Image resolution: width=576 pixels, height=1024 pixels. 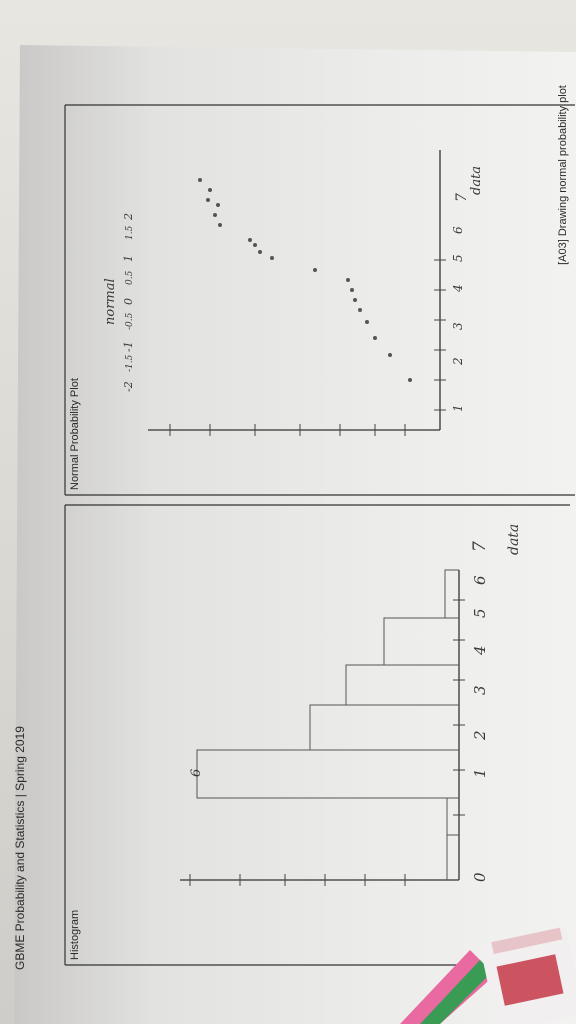 What do you see at coordinates (480, 690) in the screenshot?
I see `histogram-x-tick: 3` at bounding box center [480, 690].